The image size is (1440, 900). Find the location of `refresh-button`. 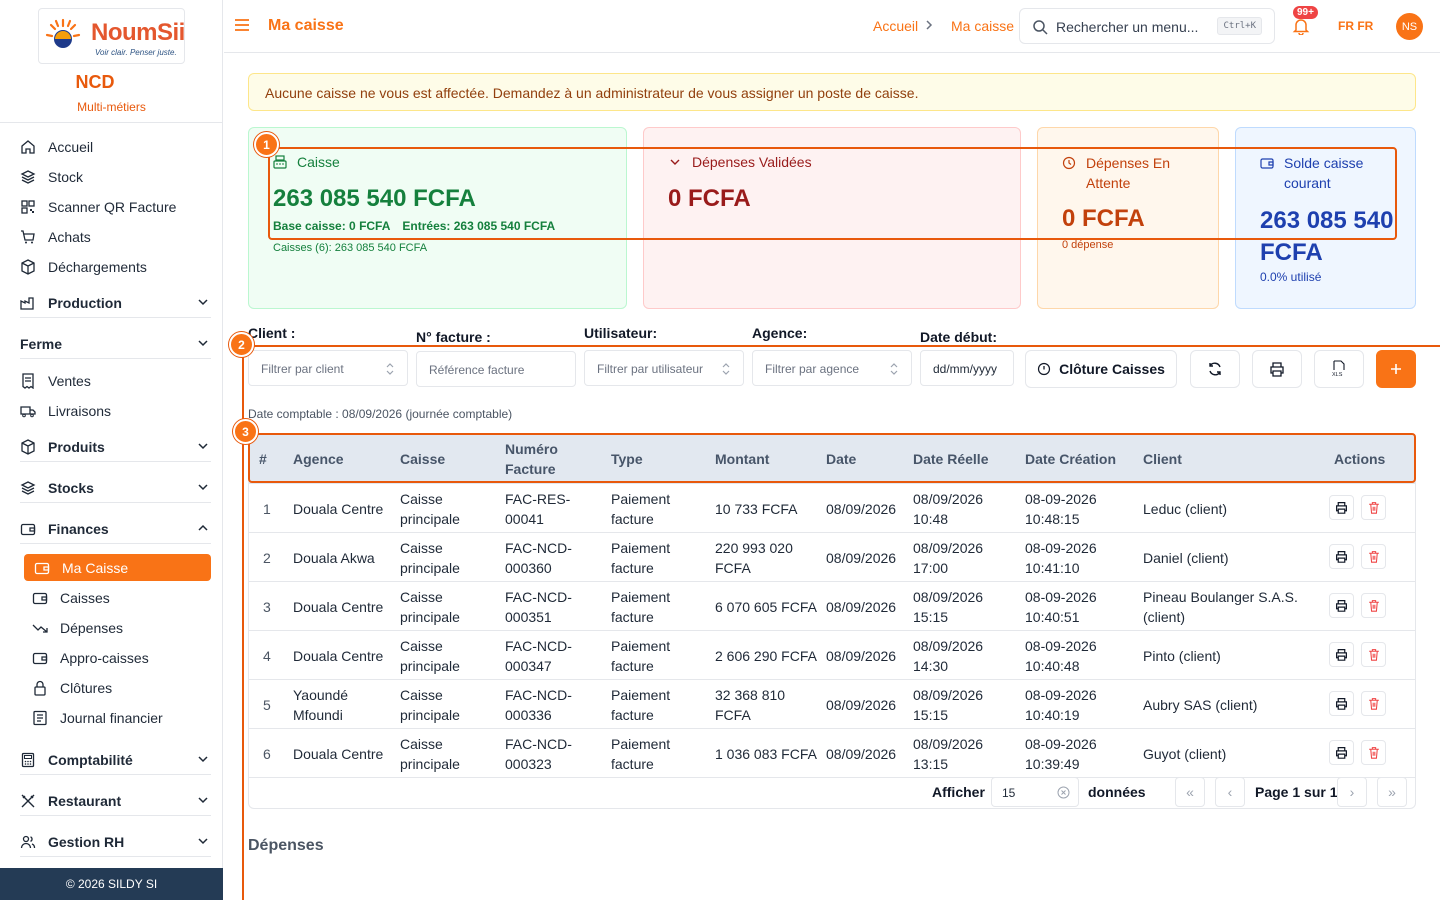

refresh-button is located at coordinates (1215, 369).